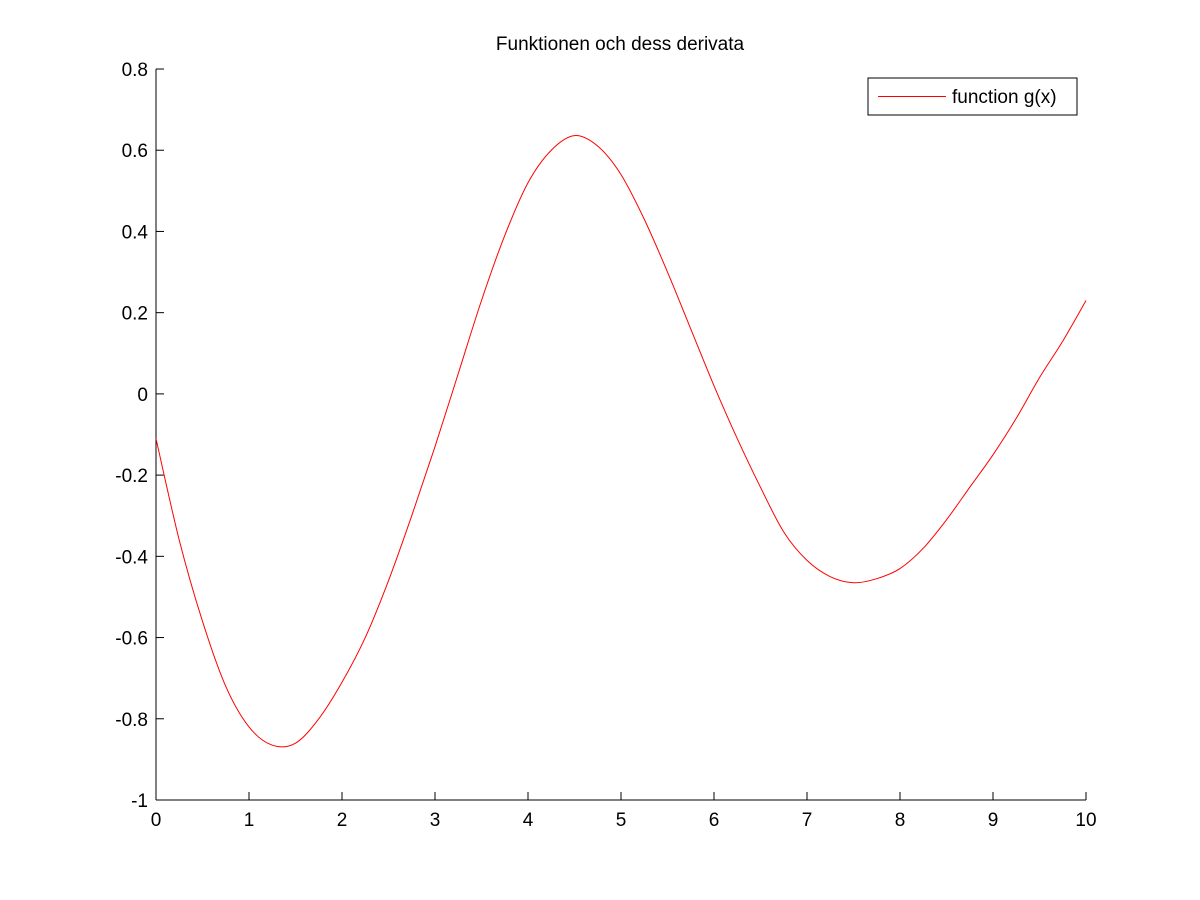 The image size is (1200, 900). Describe the element at coordinates (528, 820) in the screenshot. I see `x-tick-label: 4` at that location.